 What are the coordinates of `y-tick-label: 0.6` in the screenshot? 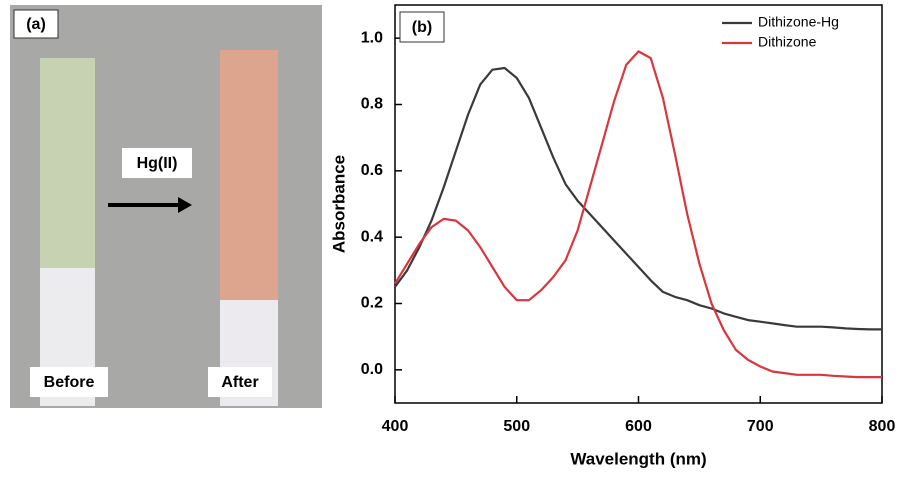 It's located at (372, 170).